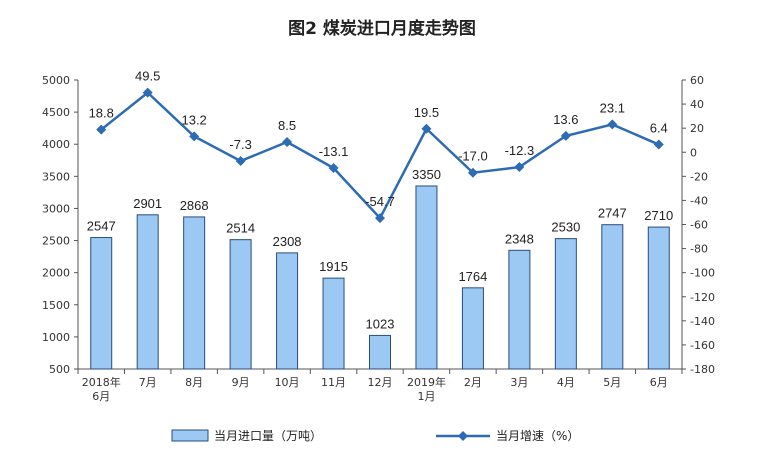 Image resolution: width=764 pixels, height=470 pixels. What do you see at coordinates (287, 125) in the screenshot?
I see `growth-value-label: 8.5` at bounding box center [287, 125].